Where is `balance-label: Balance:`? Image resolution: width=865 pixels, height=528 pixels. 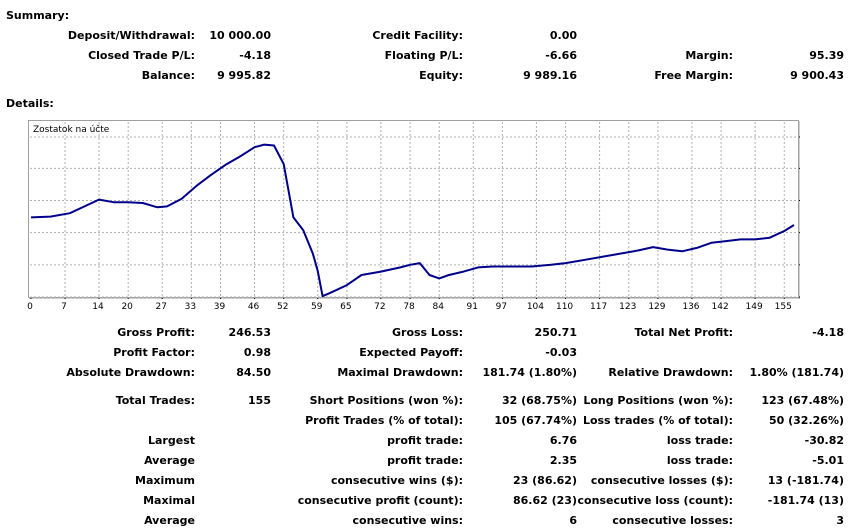 balance-label: Balance: is located at coordinates (168, 75).